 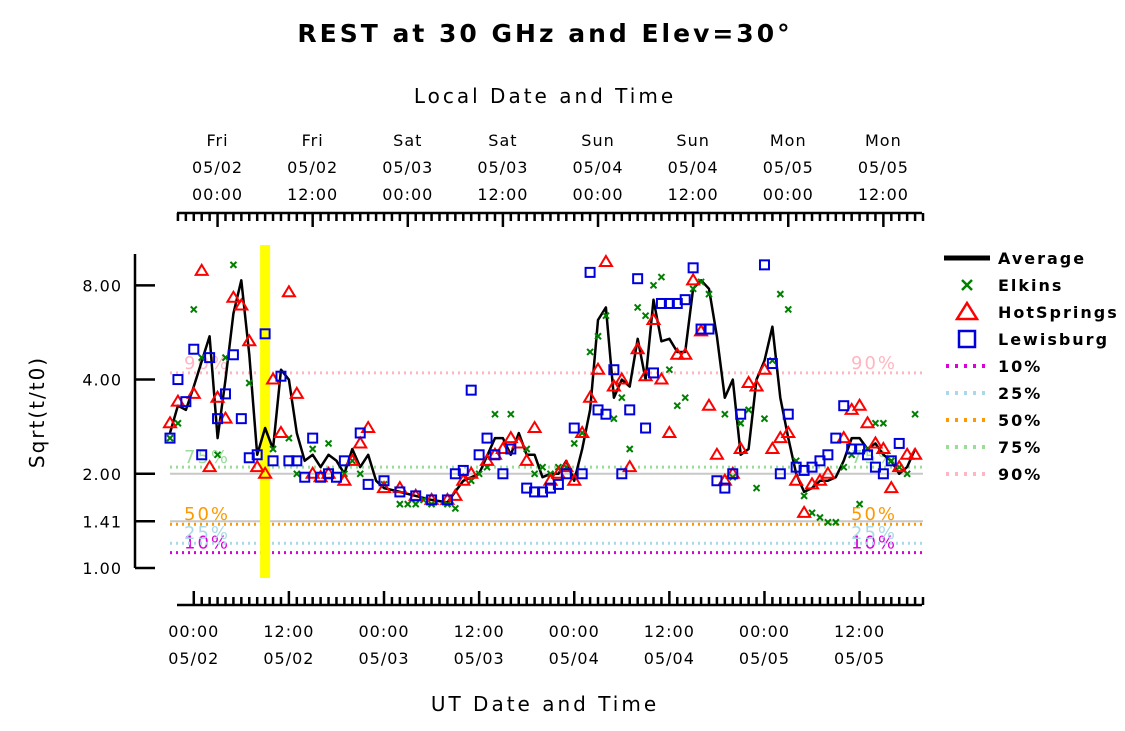 I want to click on top-axis-label: Local Date and Time, so click(x=545, y=96).